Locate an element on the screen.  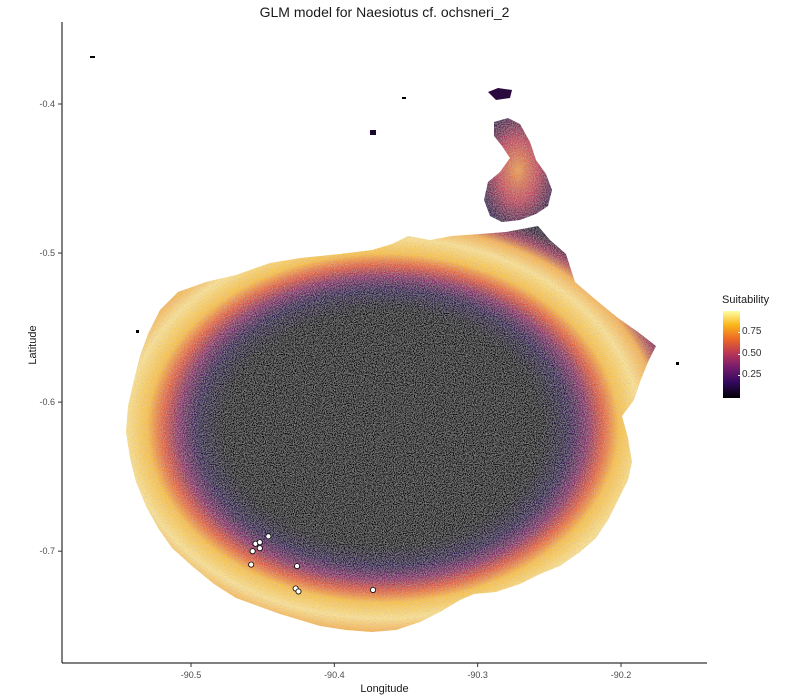
legend-colorbar is located at coordinates (731, 354).